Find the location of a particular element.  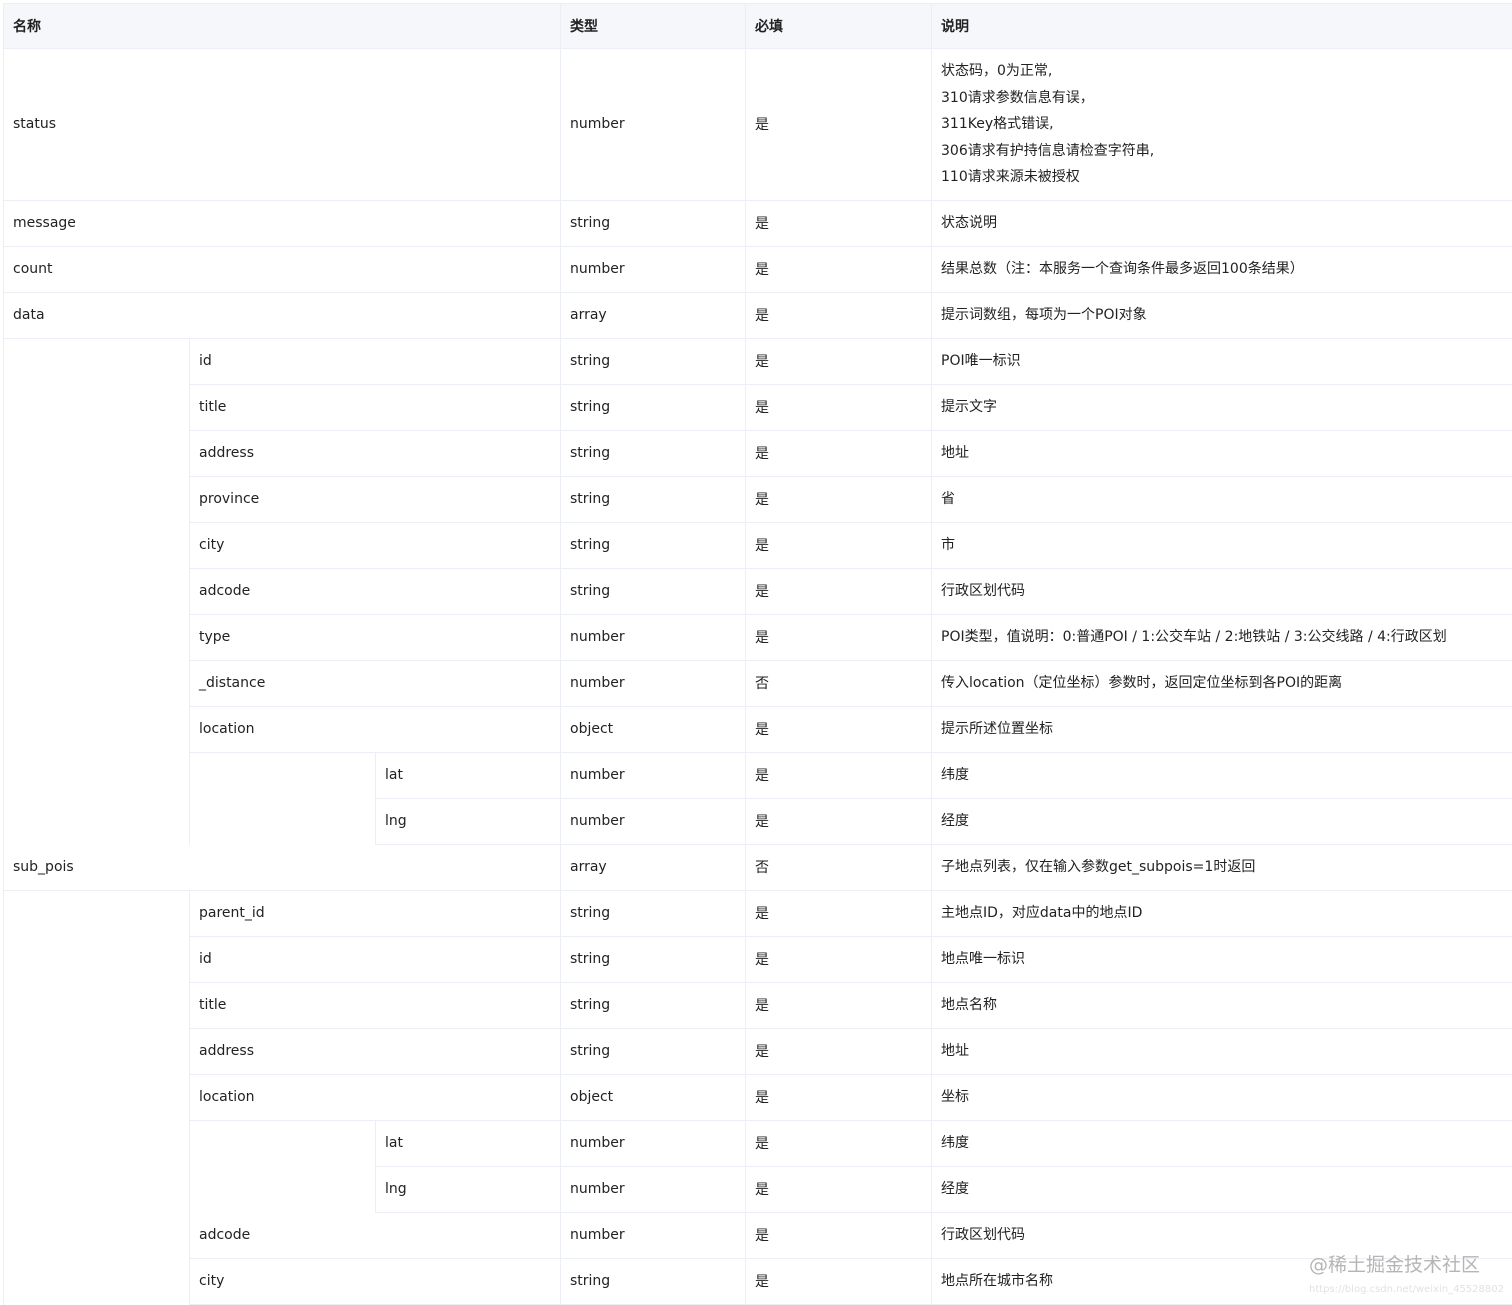

field-description: 结果总数（注：本服务一个查询条件最多返回100条结果） is located at coordinates (1222, 270).